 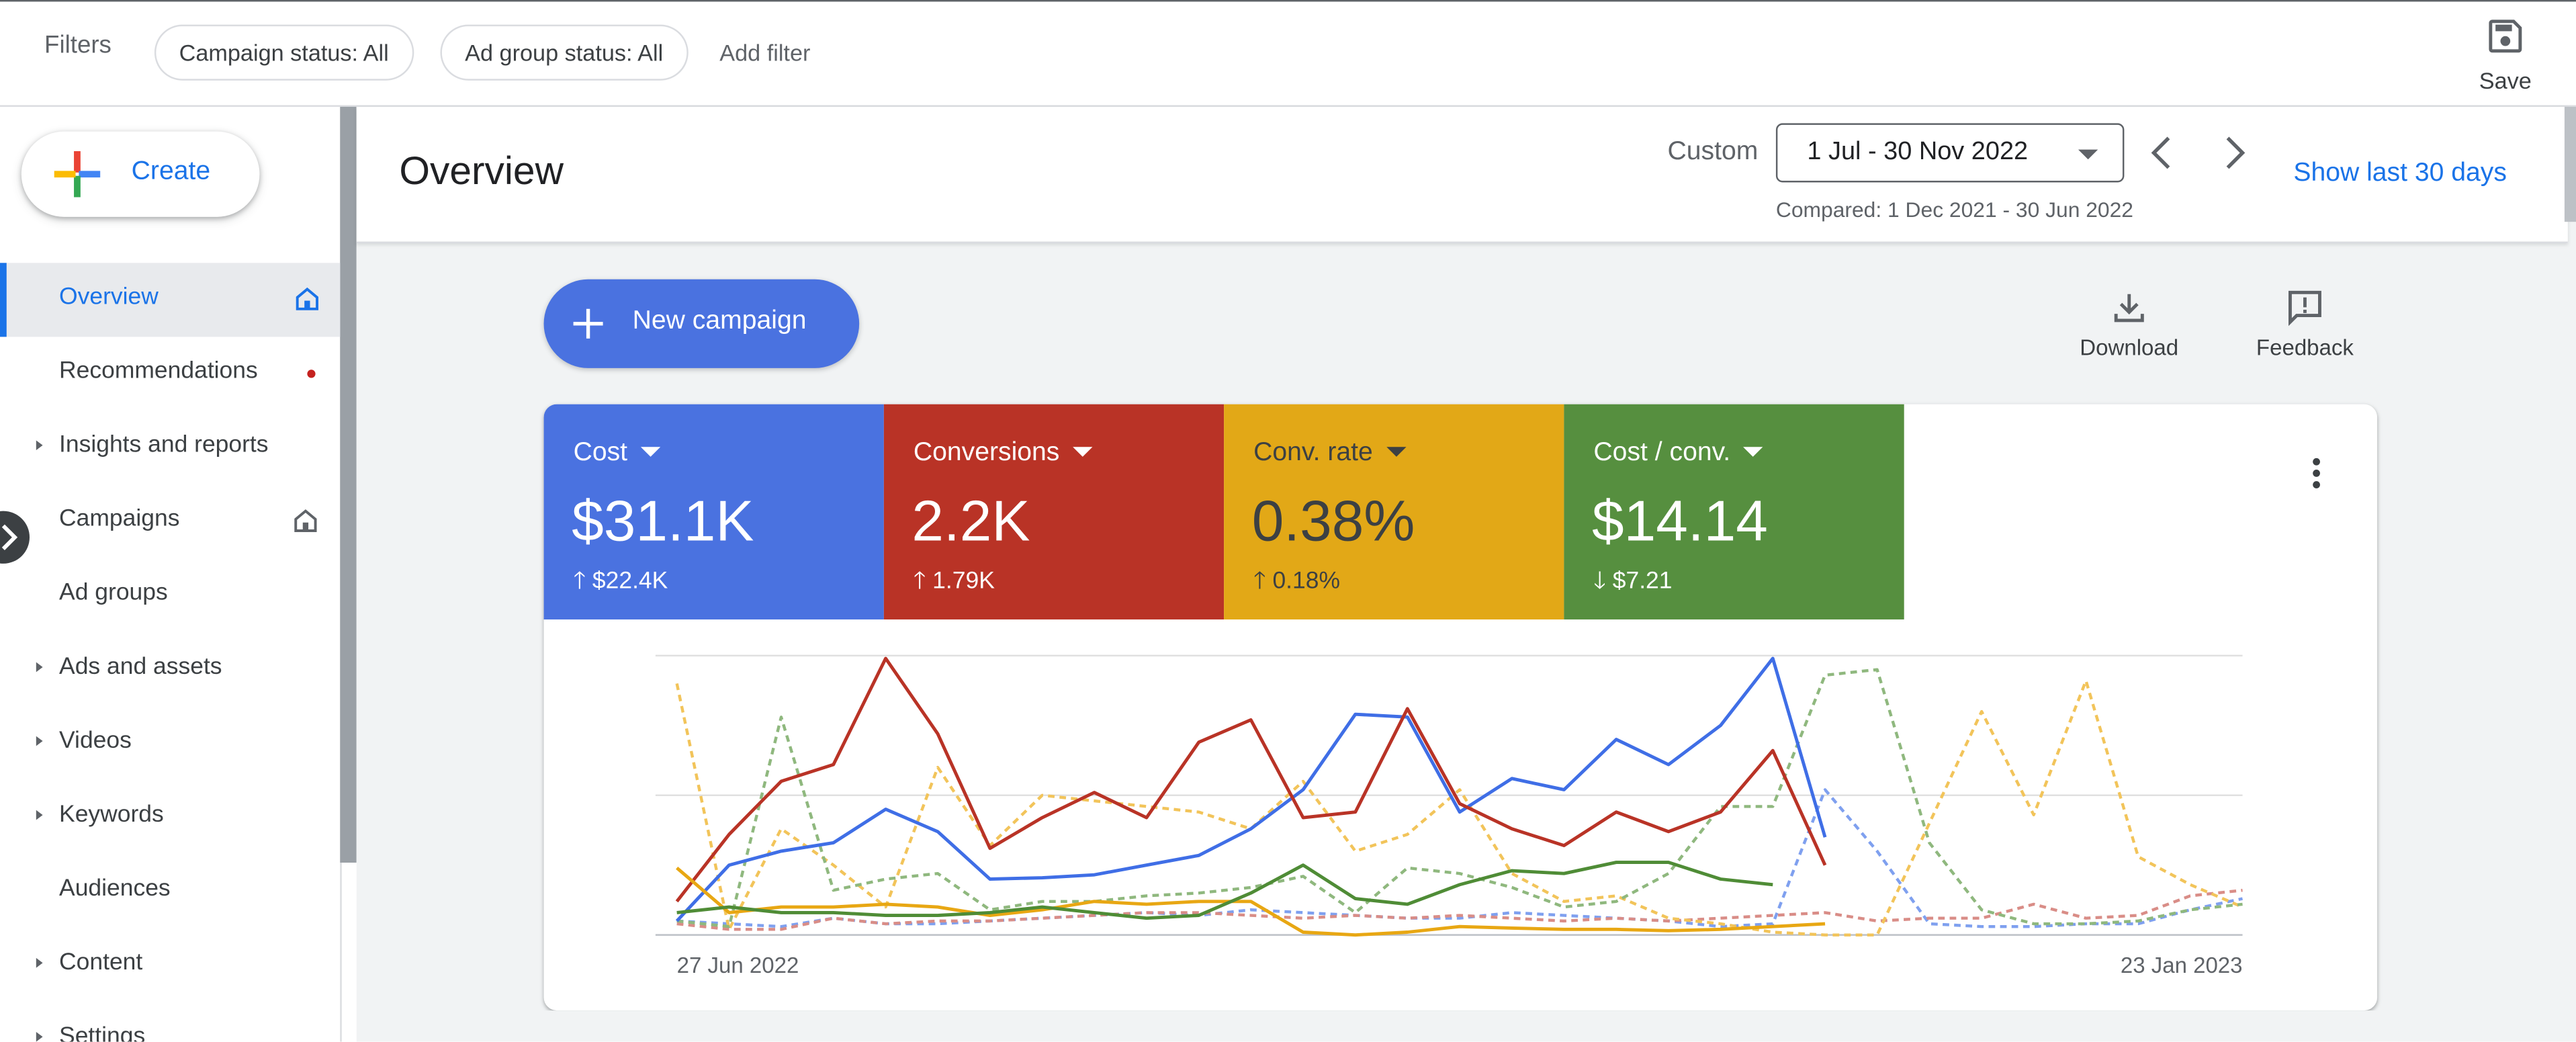 What do you see at coordinates (349, 484) in the screenshot?
I see `sidebar-scrollbar` at bounding box center [349, 484].